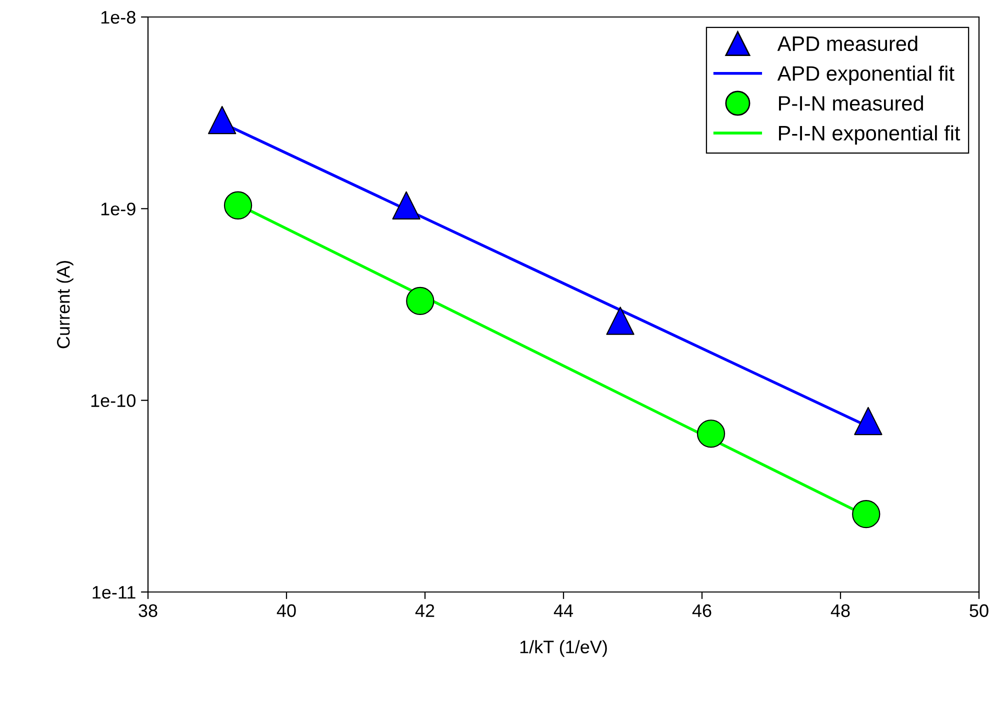 The image size is (989, 702). What do you see at coordinates (847, 44) in the screenshot?
I see `legend-label: APD measured` at bounding box center [847, 44].